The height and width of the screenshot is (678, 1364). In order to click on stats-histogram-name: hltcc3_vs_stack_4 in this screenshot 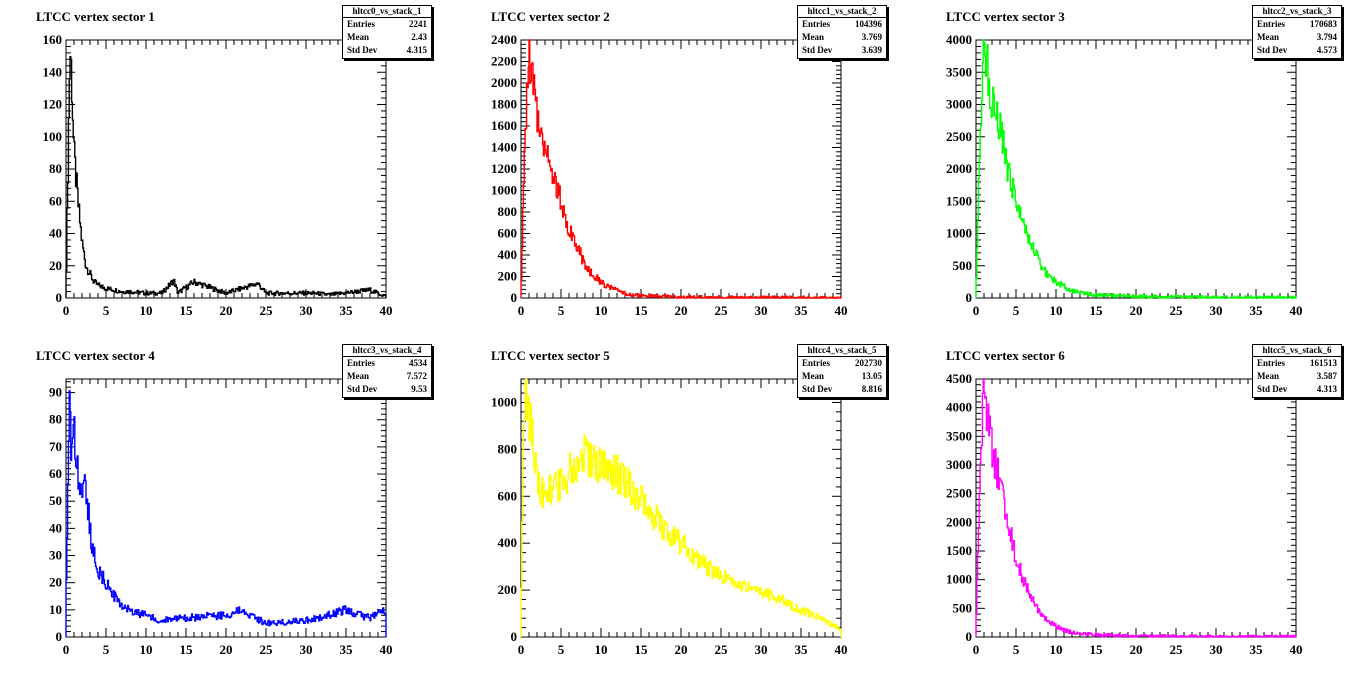, I will do `click(387, 351)`.